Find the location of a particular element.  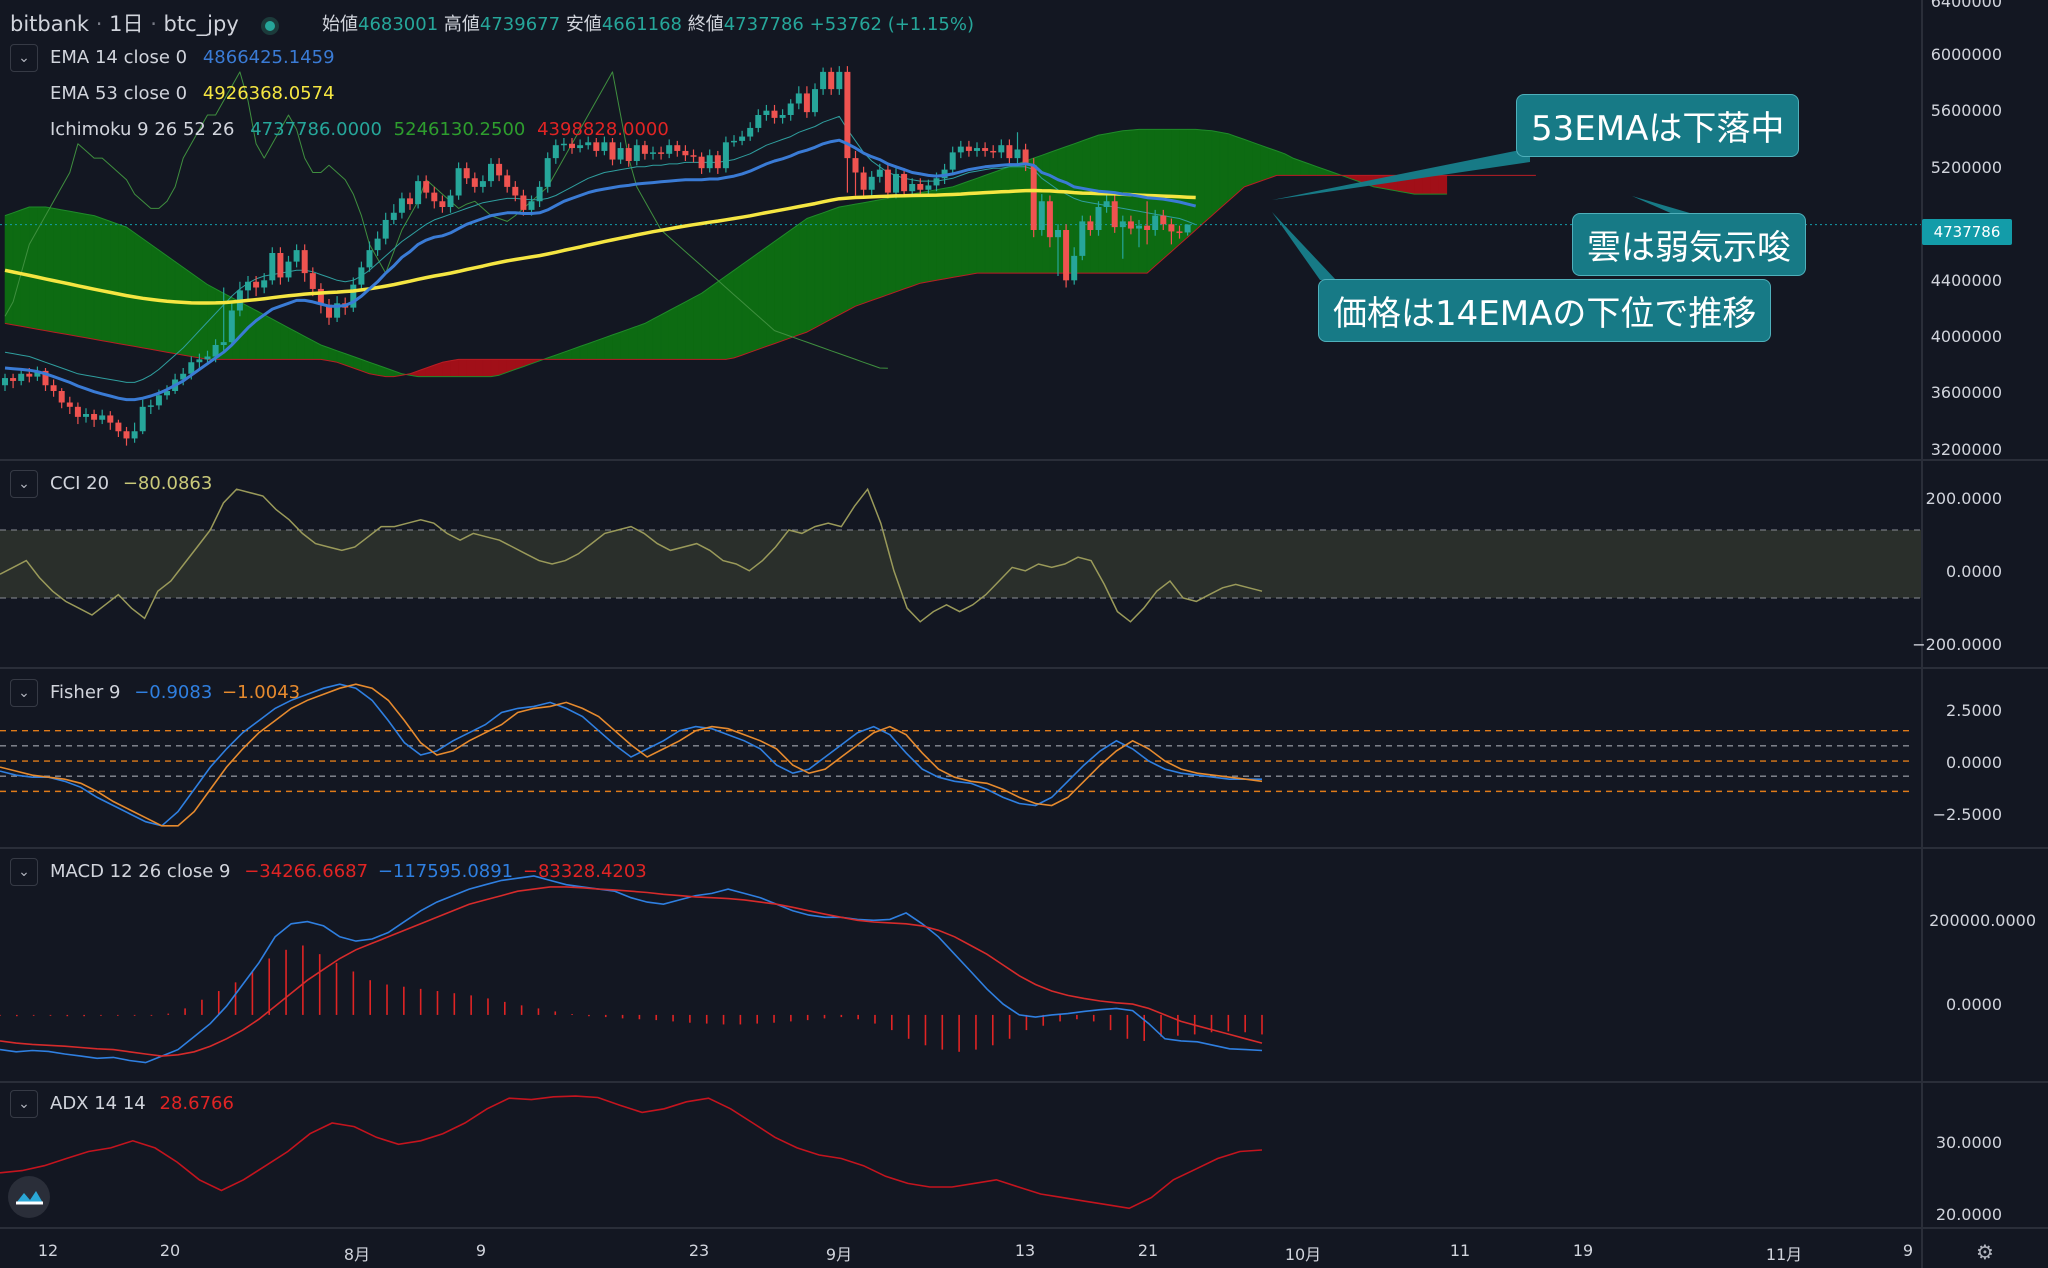

cci-axis-tick: 0.0000 is located at coordinates (1974, 571).